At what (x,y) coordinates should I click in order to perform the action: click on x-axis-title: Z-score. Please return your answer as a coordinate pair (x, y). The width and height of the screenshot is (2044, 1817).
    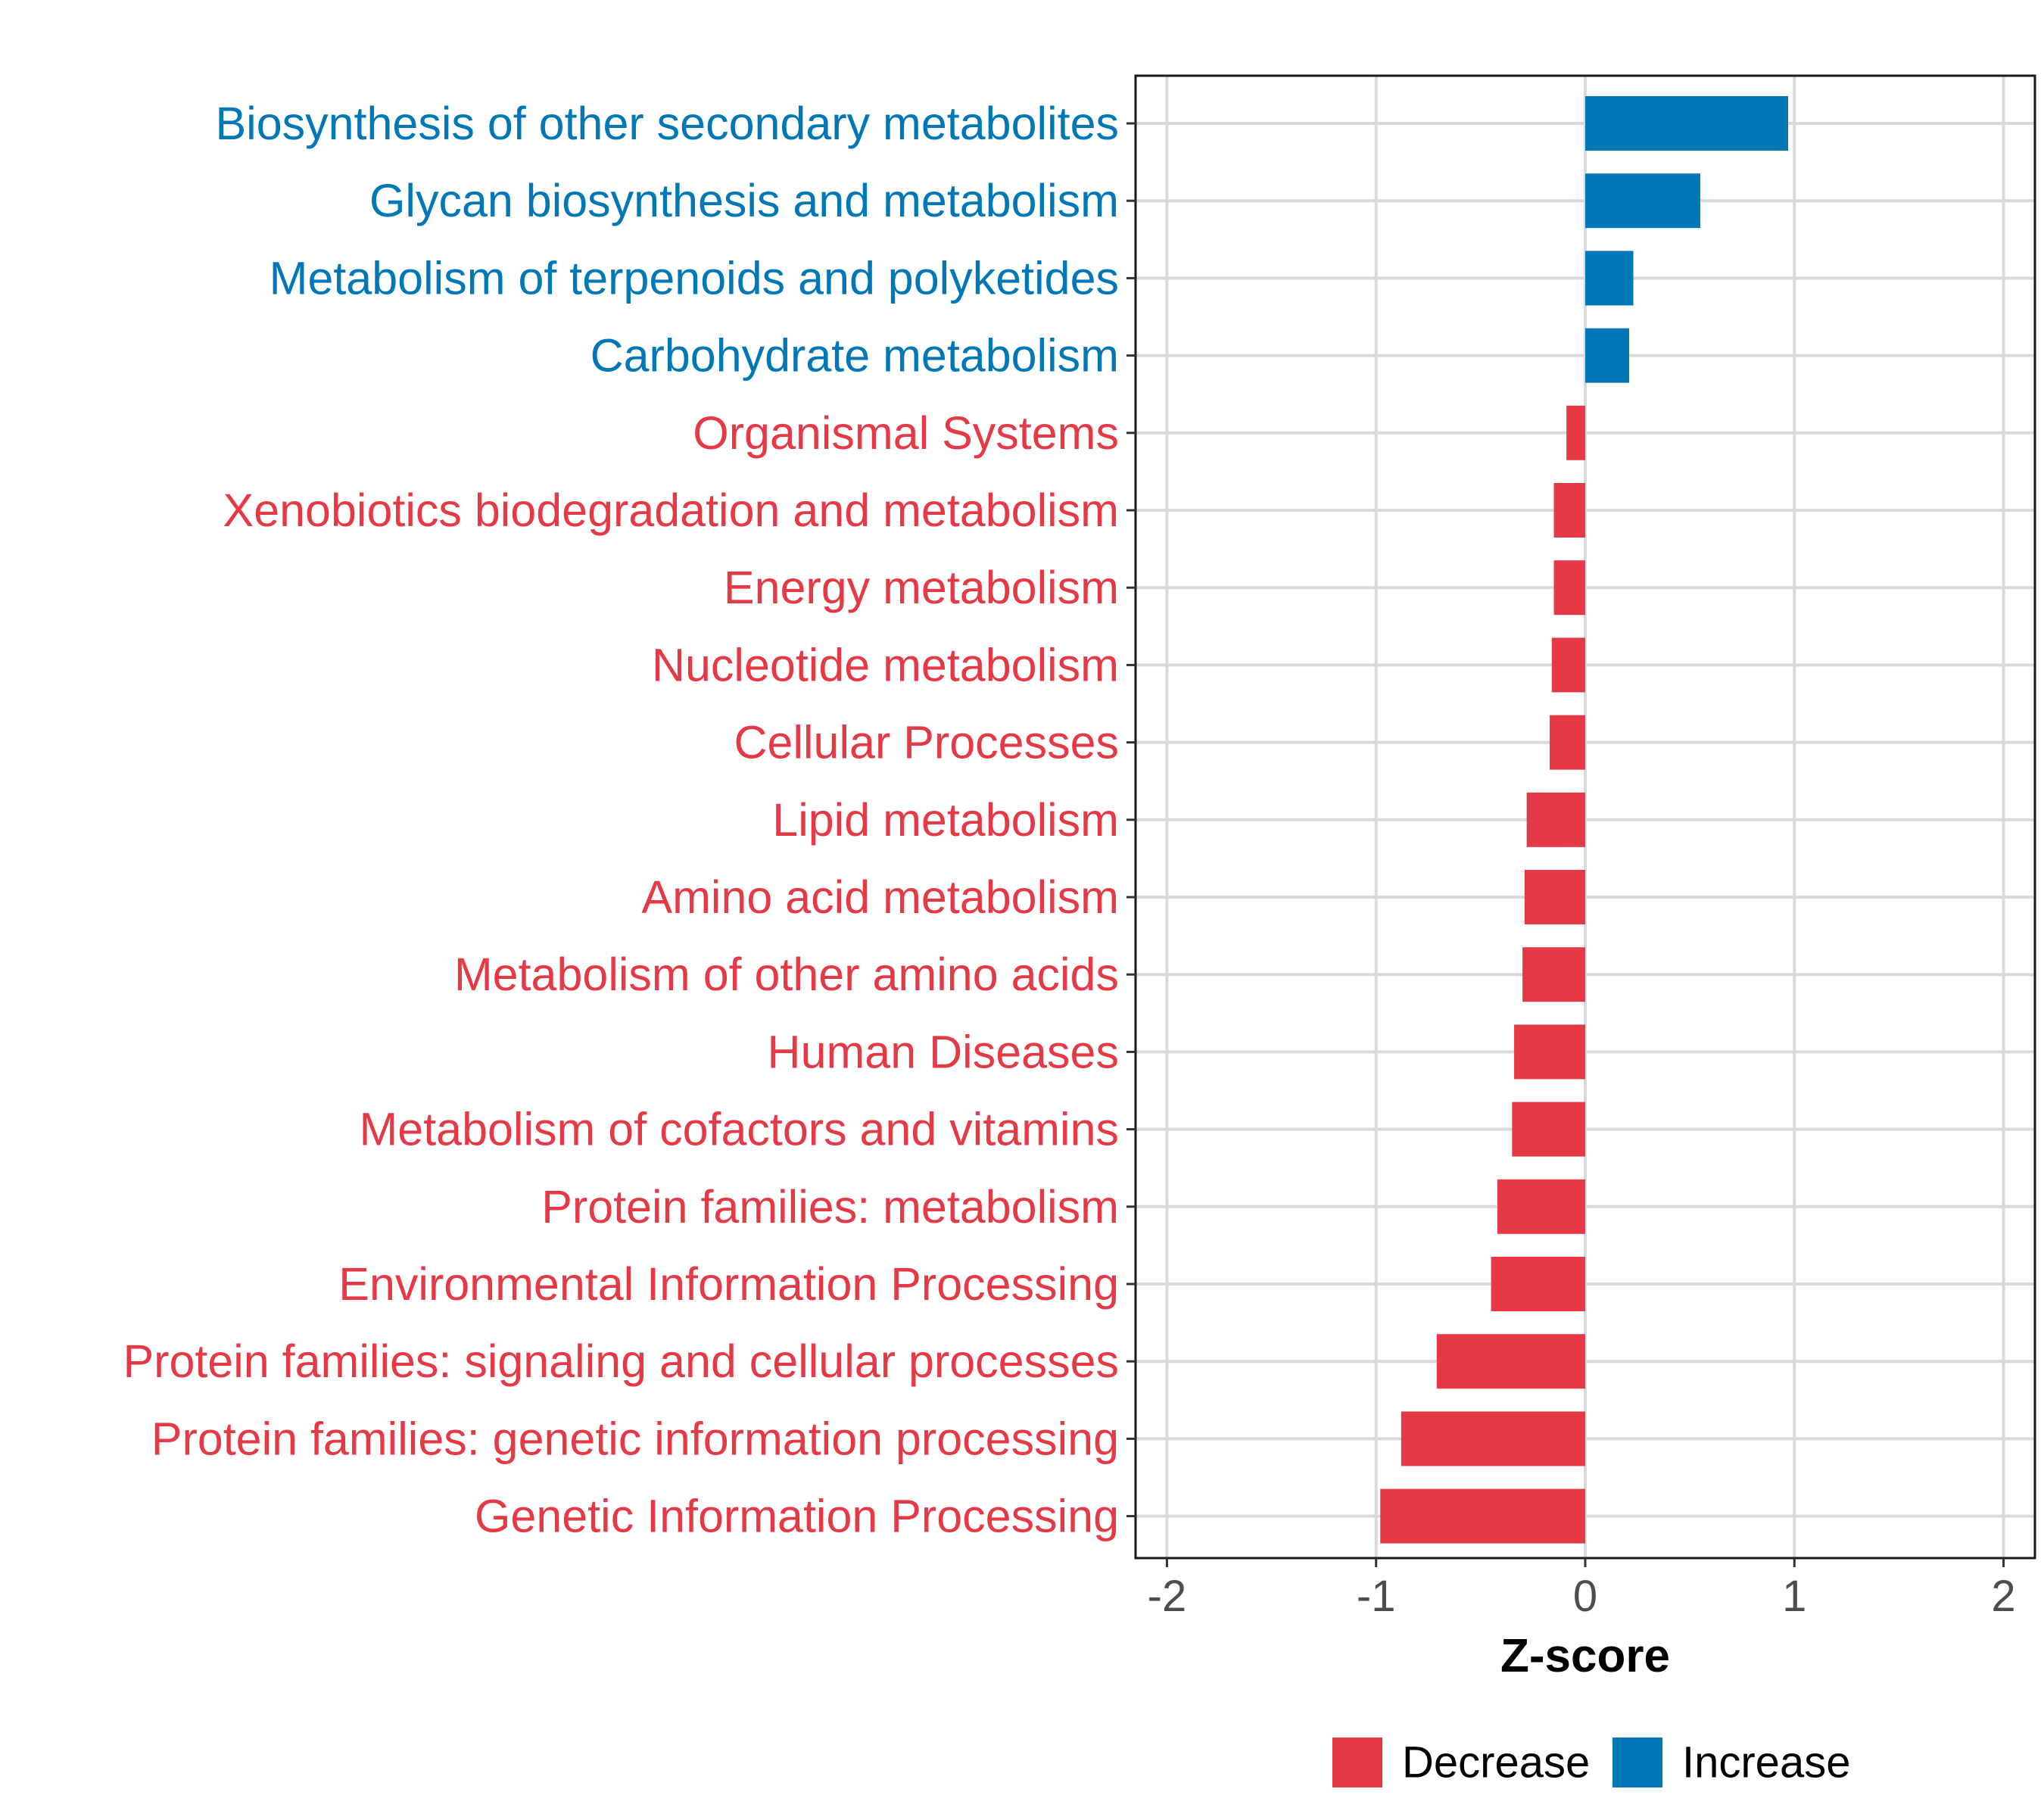
    Looking at the image, I should click on (1585, 1656).